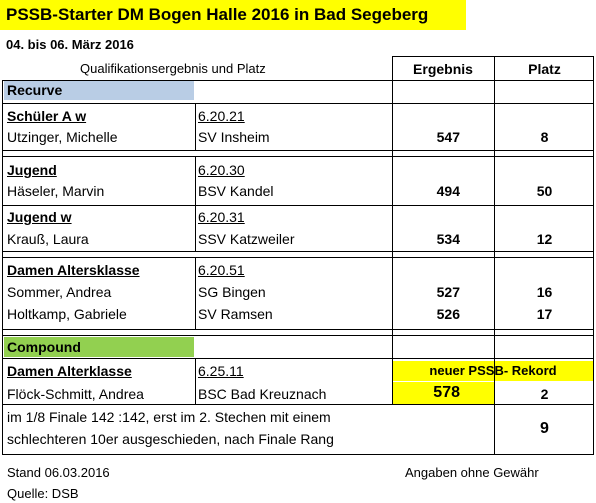 This screenshot has width=596, height=503. What do you see at coordinates (232, 292) in the screenshot?
I see `participant-club: SG Bingen` at bounding box center [232, 292].